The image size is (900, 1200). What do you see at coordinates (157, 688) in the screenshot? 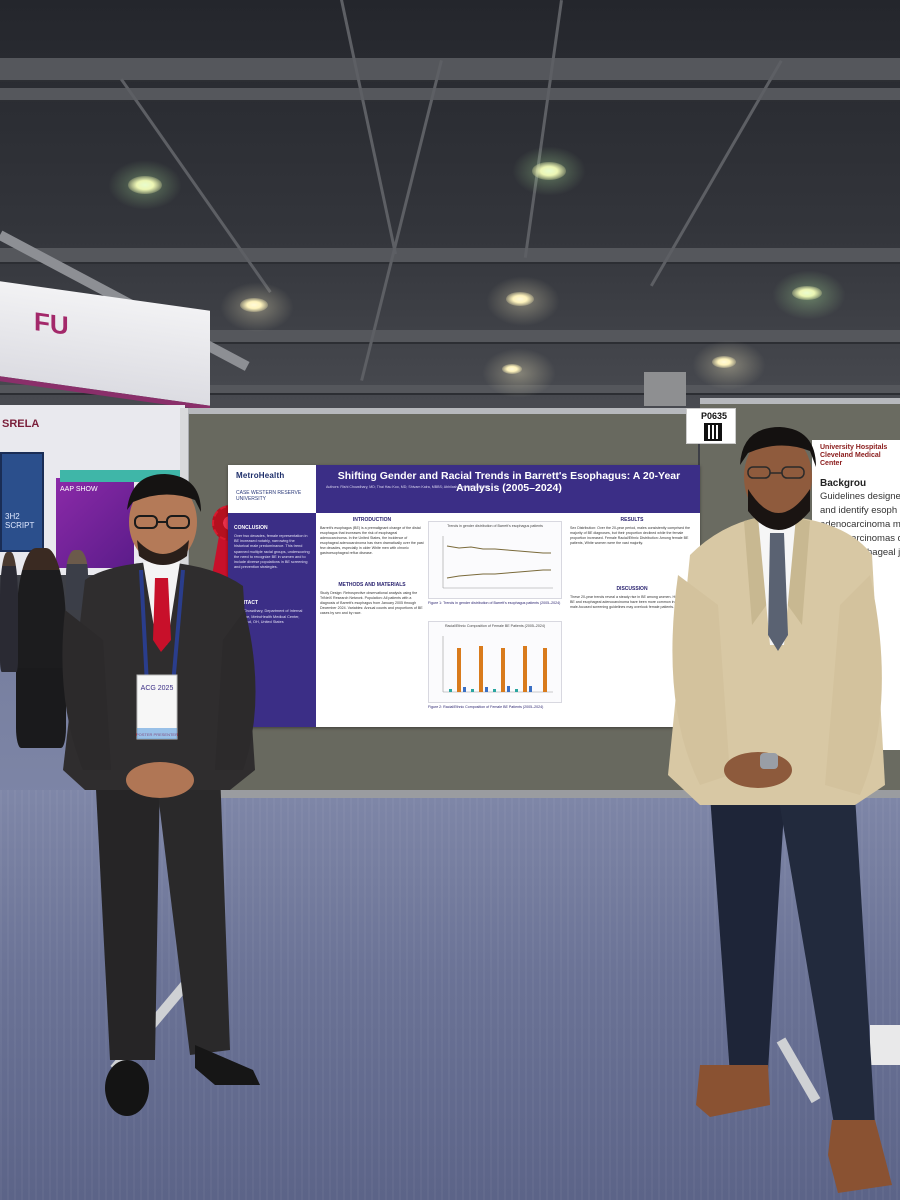
I see `badge-event: ACG 2025` at bounding box center [157, 688].